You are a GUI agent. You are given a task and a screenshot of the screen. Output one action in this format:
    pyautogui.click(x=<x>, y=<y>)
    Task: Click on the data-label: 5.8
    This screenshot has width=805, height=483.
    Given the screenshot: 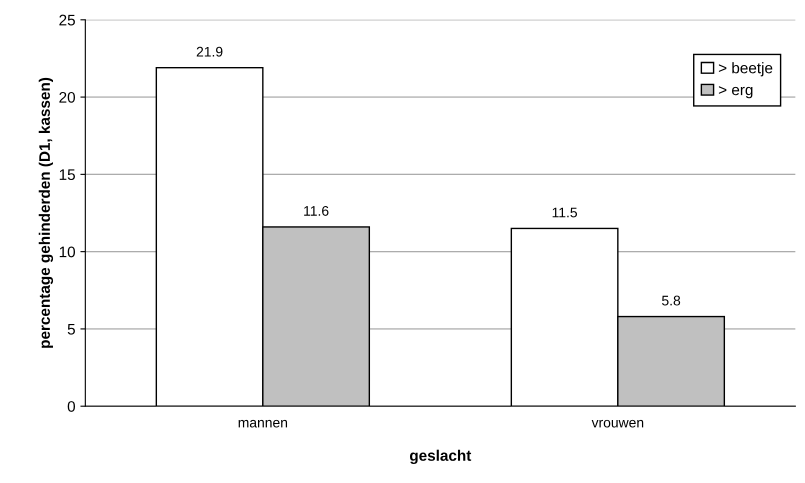 What is the action you would take?
    pyautogui.click(x=671, y=301)
    